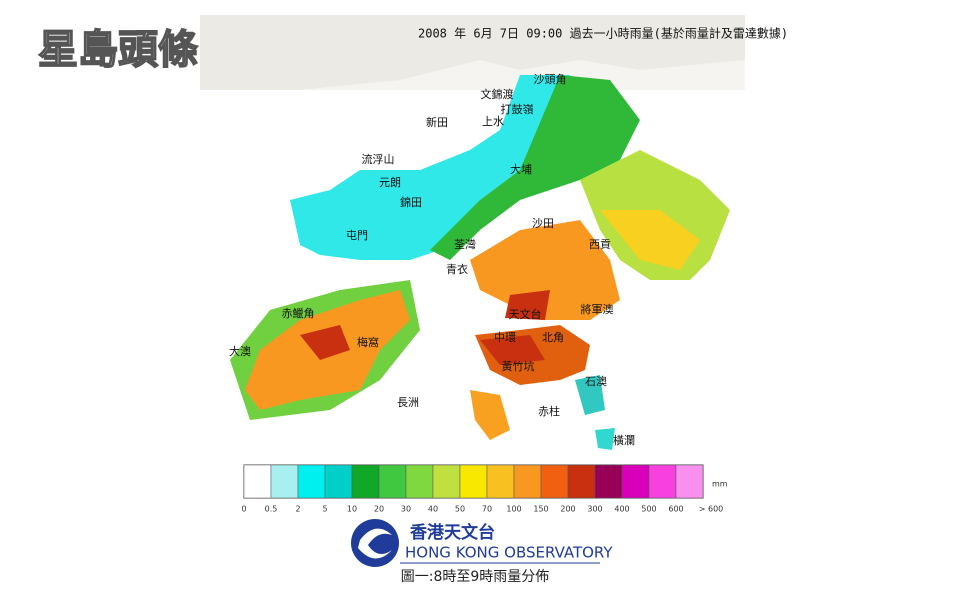 This screenshot has width=958, height=593. Describe the element at coordinates (497, 94) in the screenshot. I see `place-label: 文錦渡` at that location.